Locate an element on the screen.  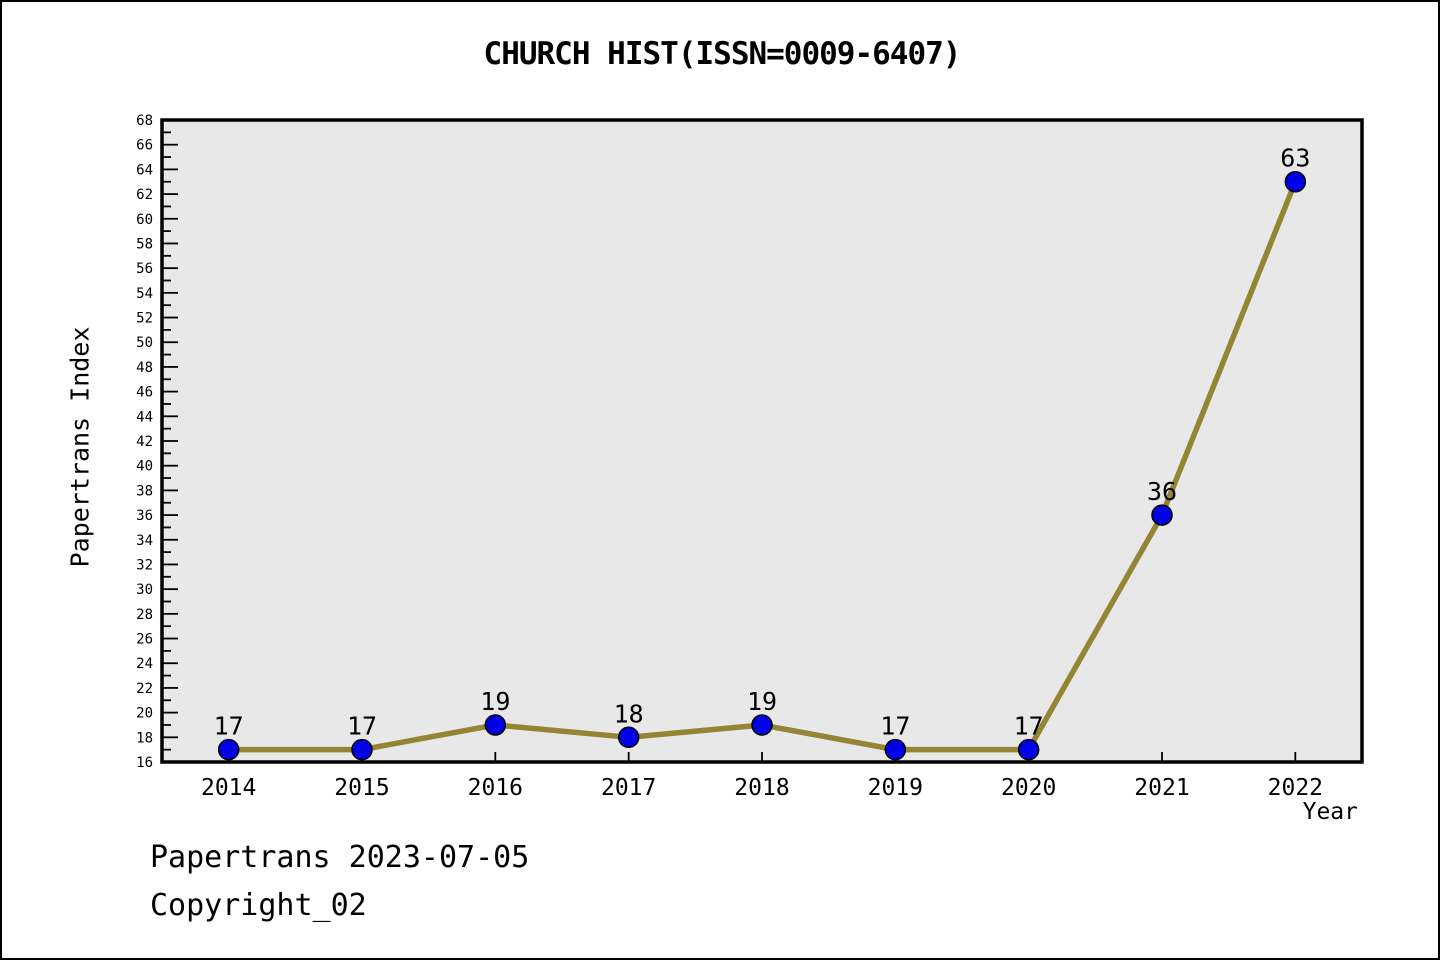
y-tick-label: 22 is located at coordinates (144, 689).